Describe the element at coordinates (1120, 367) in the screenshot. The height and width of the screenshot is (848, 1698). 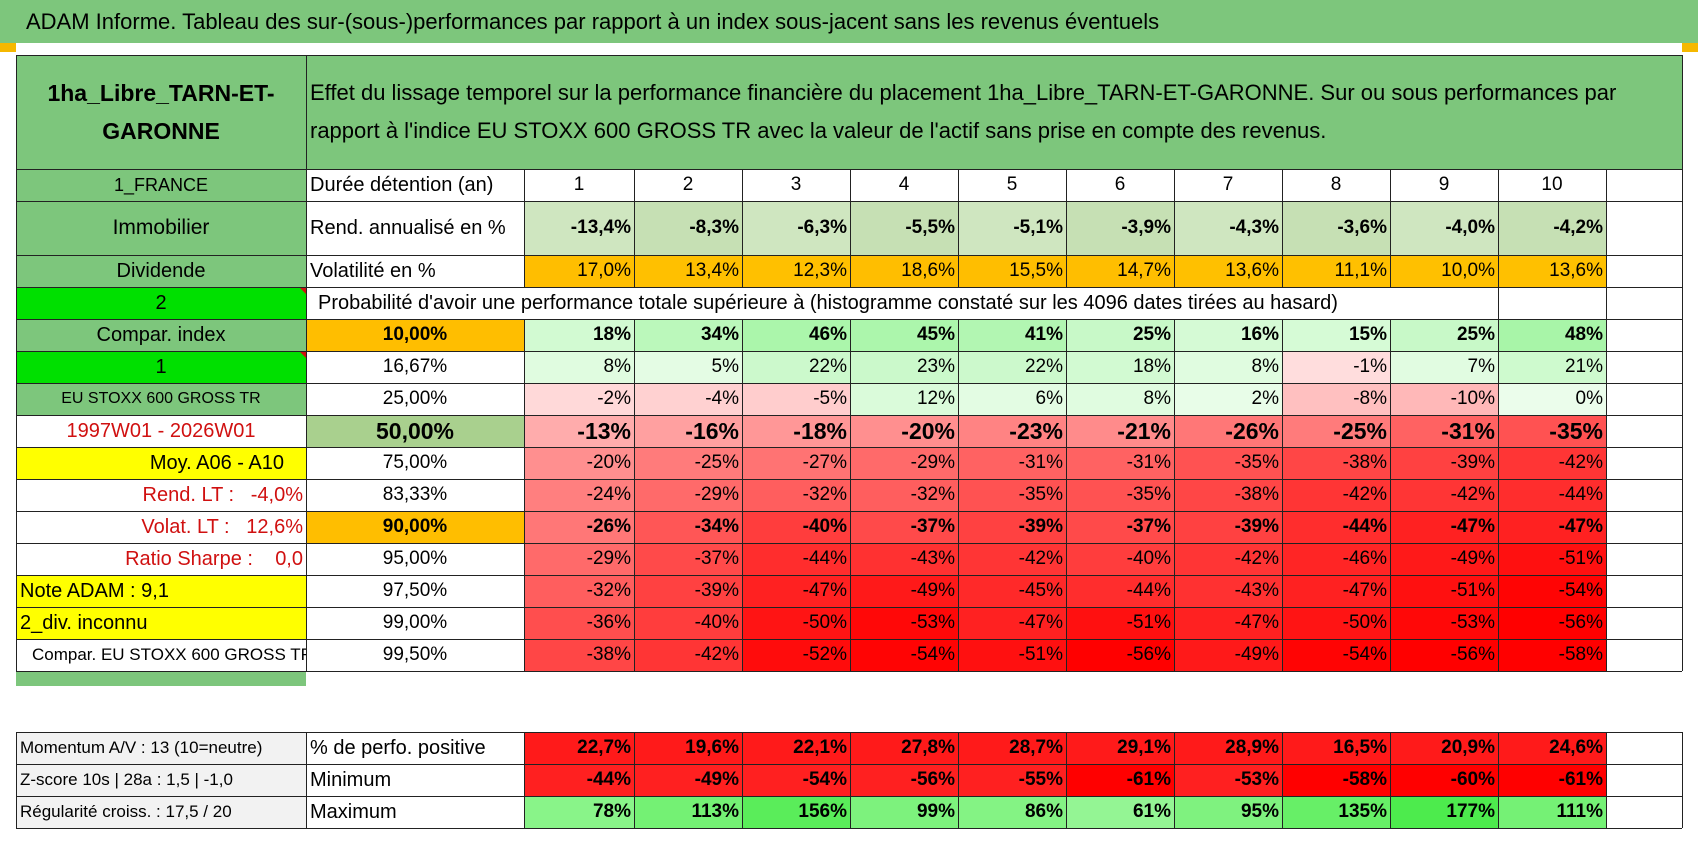
I see `percentile-cell: 18%` at that location.